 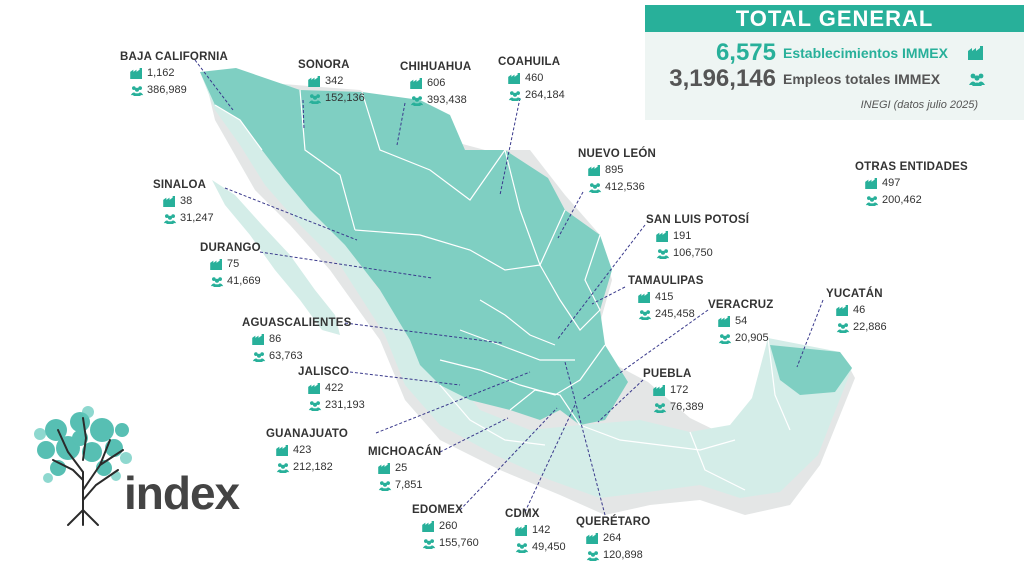 What do you see at coordinates (345, 97) in the screenshot?
I see `jobs-value: 152,136` at bounding box center [345, 97].